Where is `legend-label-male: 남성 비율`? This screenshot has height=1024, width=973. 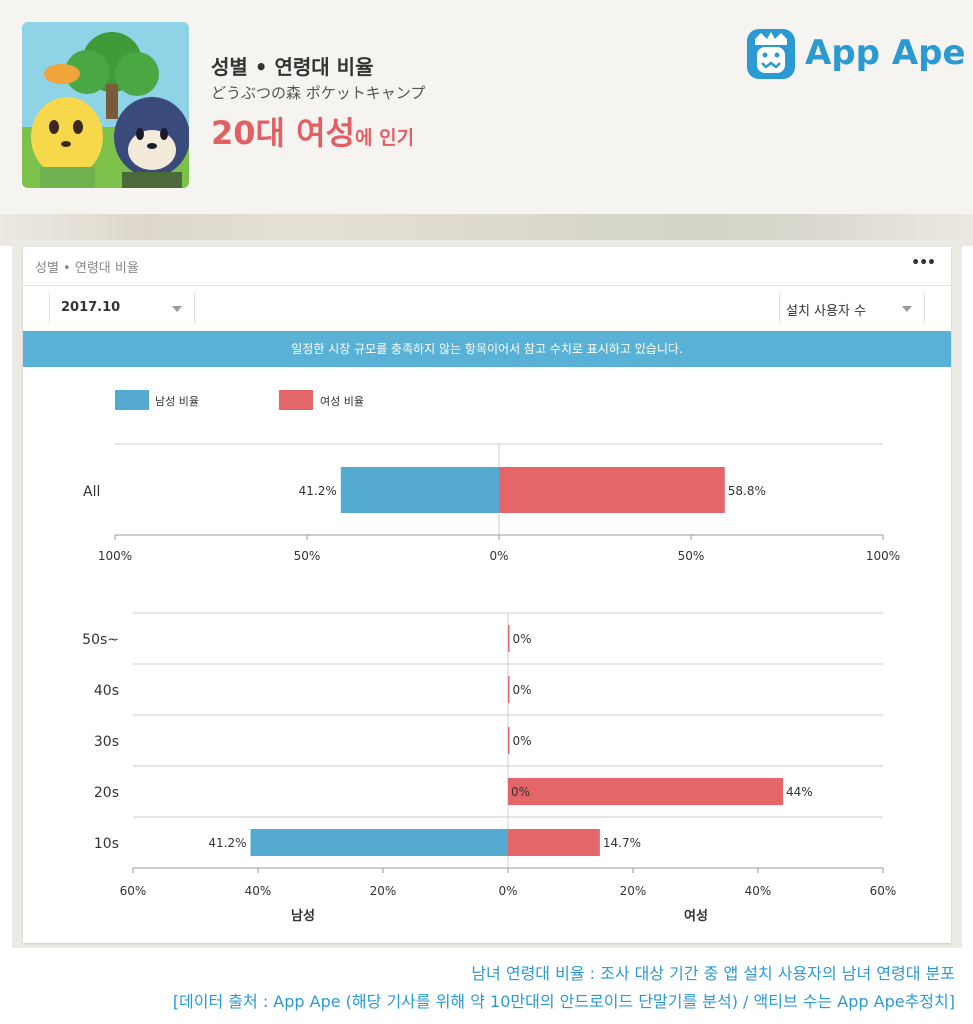
legend-label-male: 남성 비율 is located at coordinates (177, 401).